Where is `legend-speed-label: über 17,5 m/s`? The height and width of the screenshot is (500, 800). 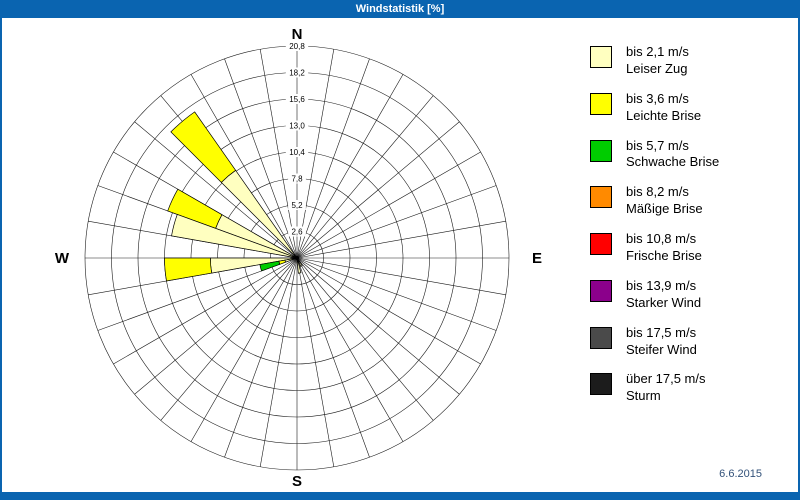
legend-speed-label: über 17,5 m/s is located at coordinates (666, 379).